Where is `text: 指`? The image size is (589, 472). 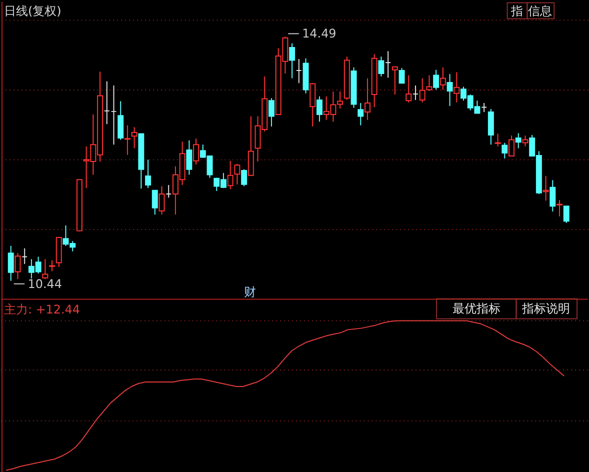 text: 指 is located at coordinates (517, 11).